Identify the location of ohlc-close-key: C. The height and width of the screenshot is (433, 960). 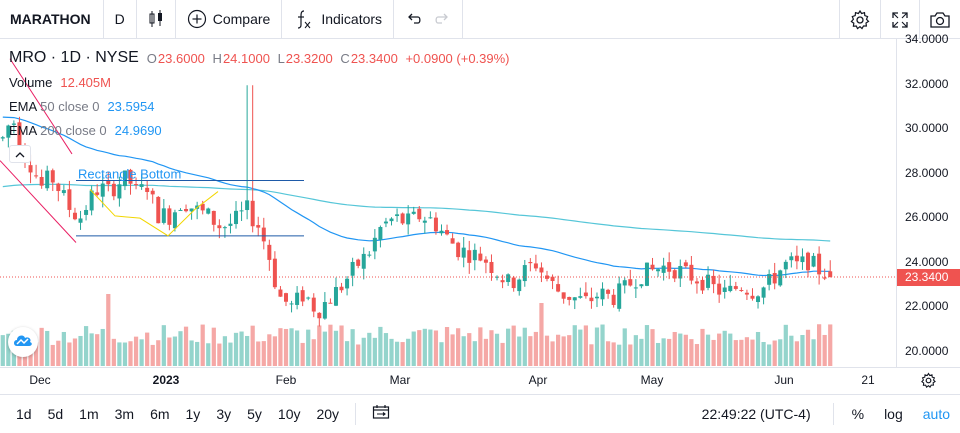
(345, 58).